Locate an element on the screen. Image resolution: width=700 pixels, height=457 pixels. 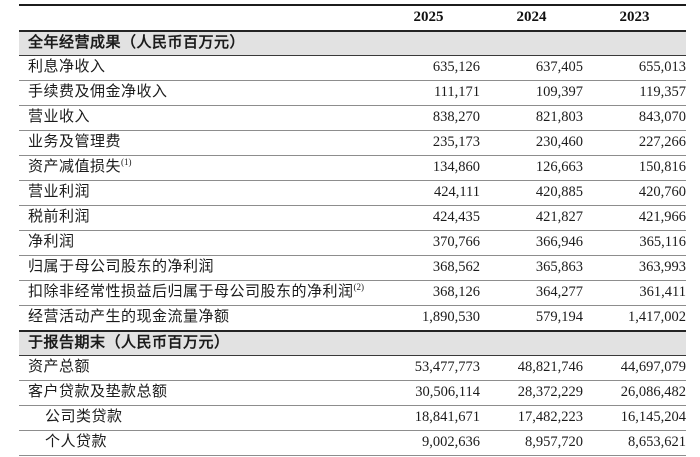
corner-cell is located at coordinates (198, 18).